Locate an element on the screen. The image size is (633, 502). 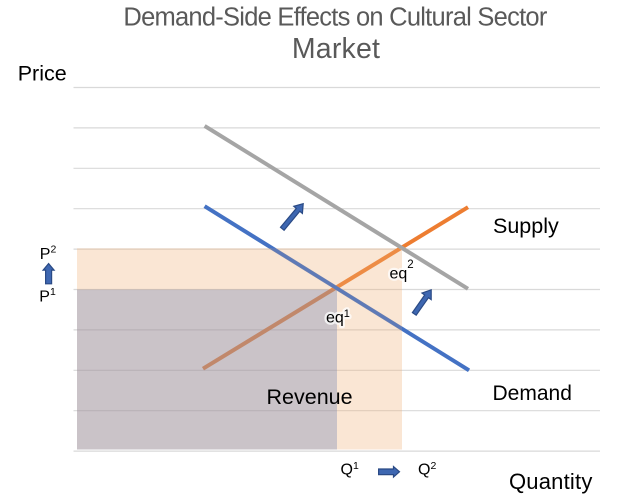
svg-text: Quantity is located at coordinates (551, 481).